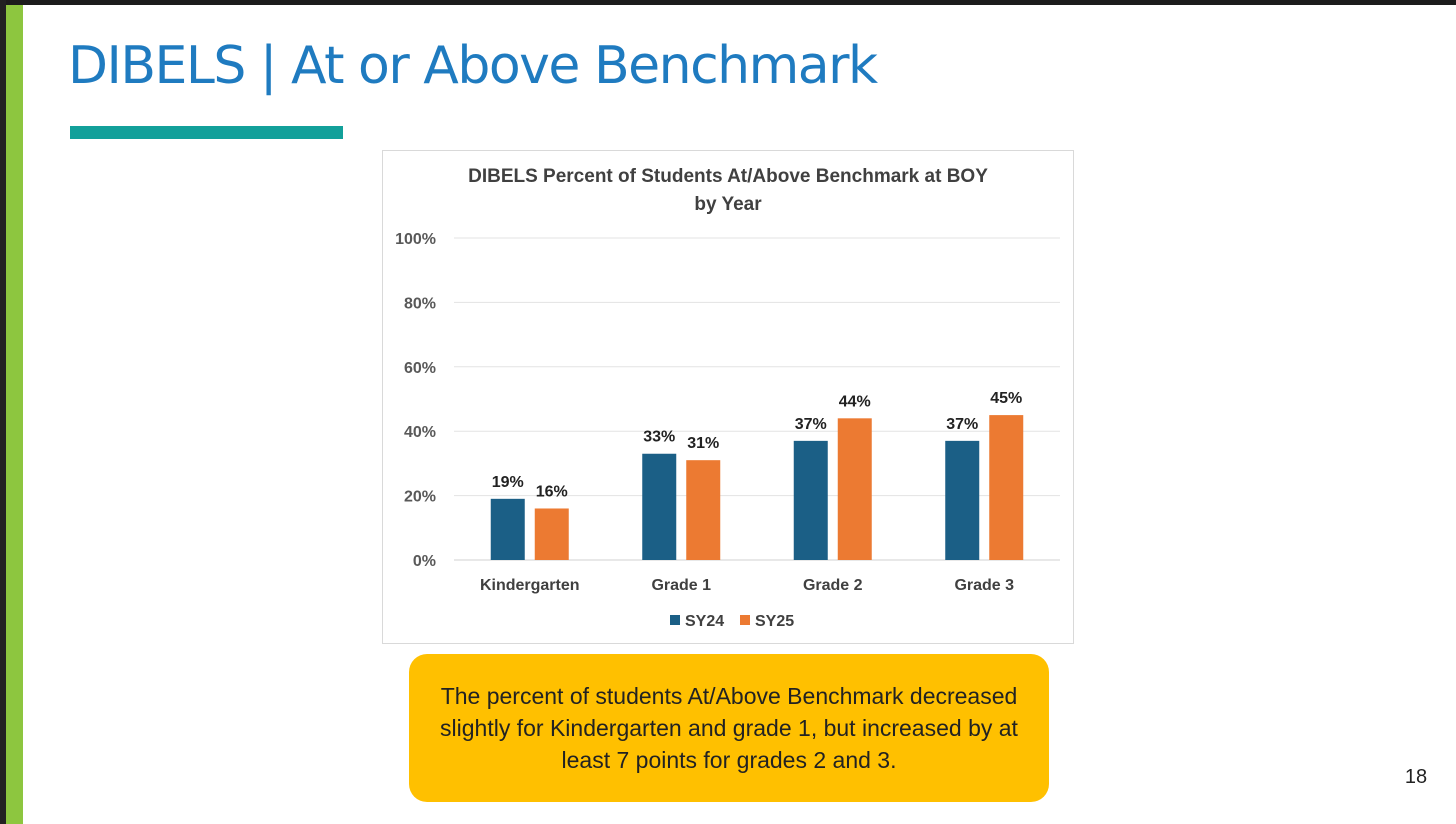 The image size is (1456, 824). What do you see at coordinates (774, 621) in the screenshot?
I see `legend-label: SY25` at bounding box center [774, 621].